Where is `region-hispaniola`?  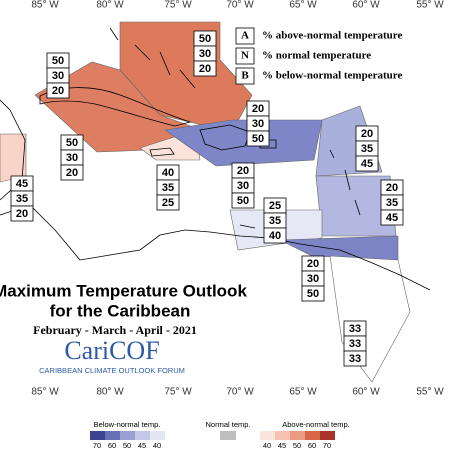
region-hispaniola is located at coordinates (243, 143).